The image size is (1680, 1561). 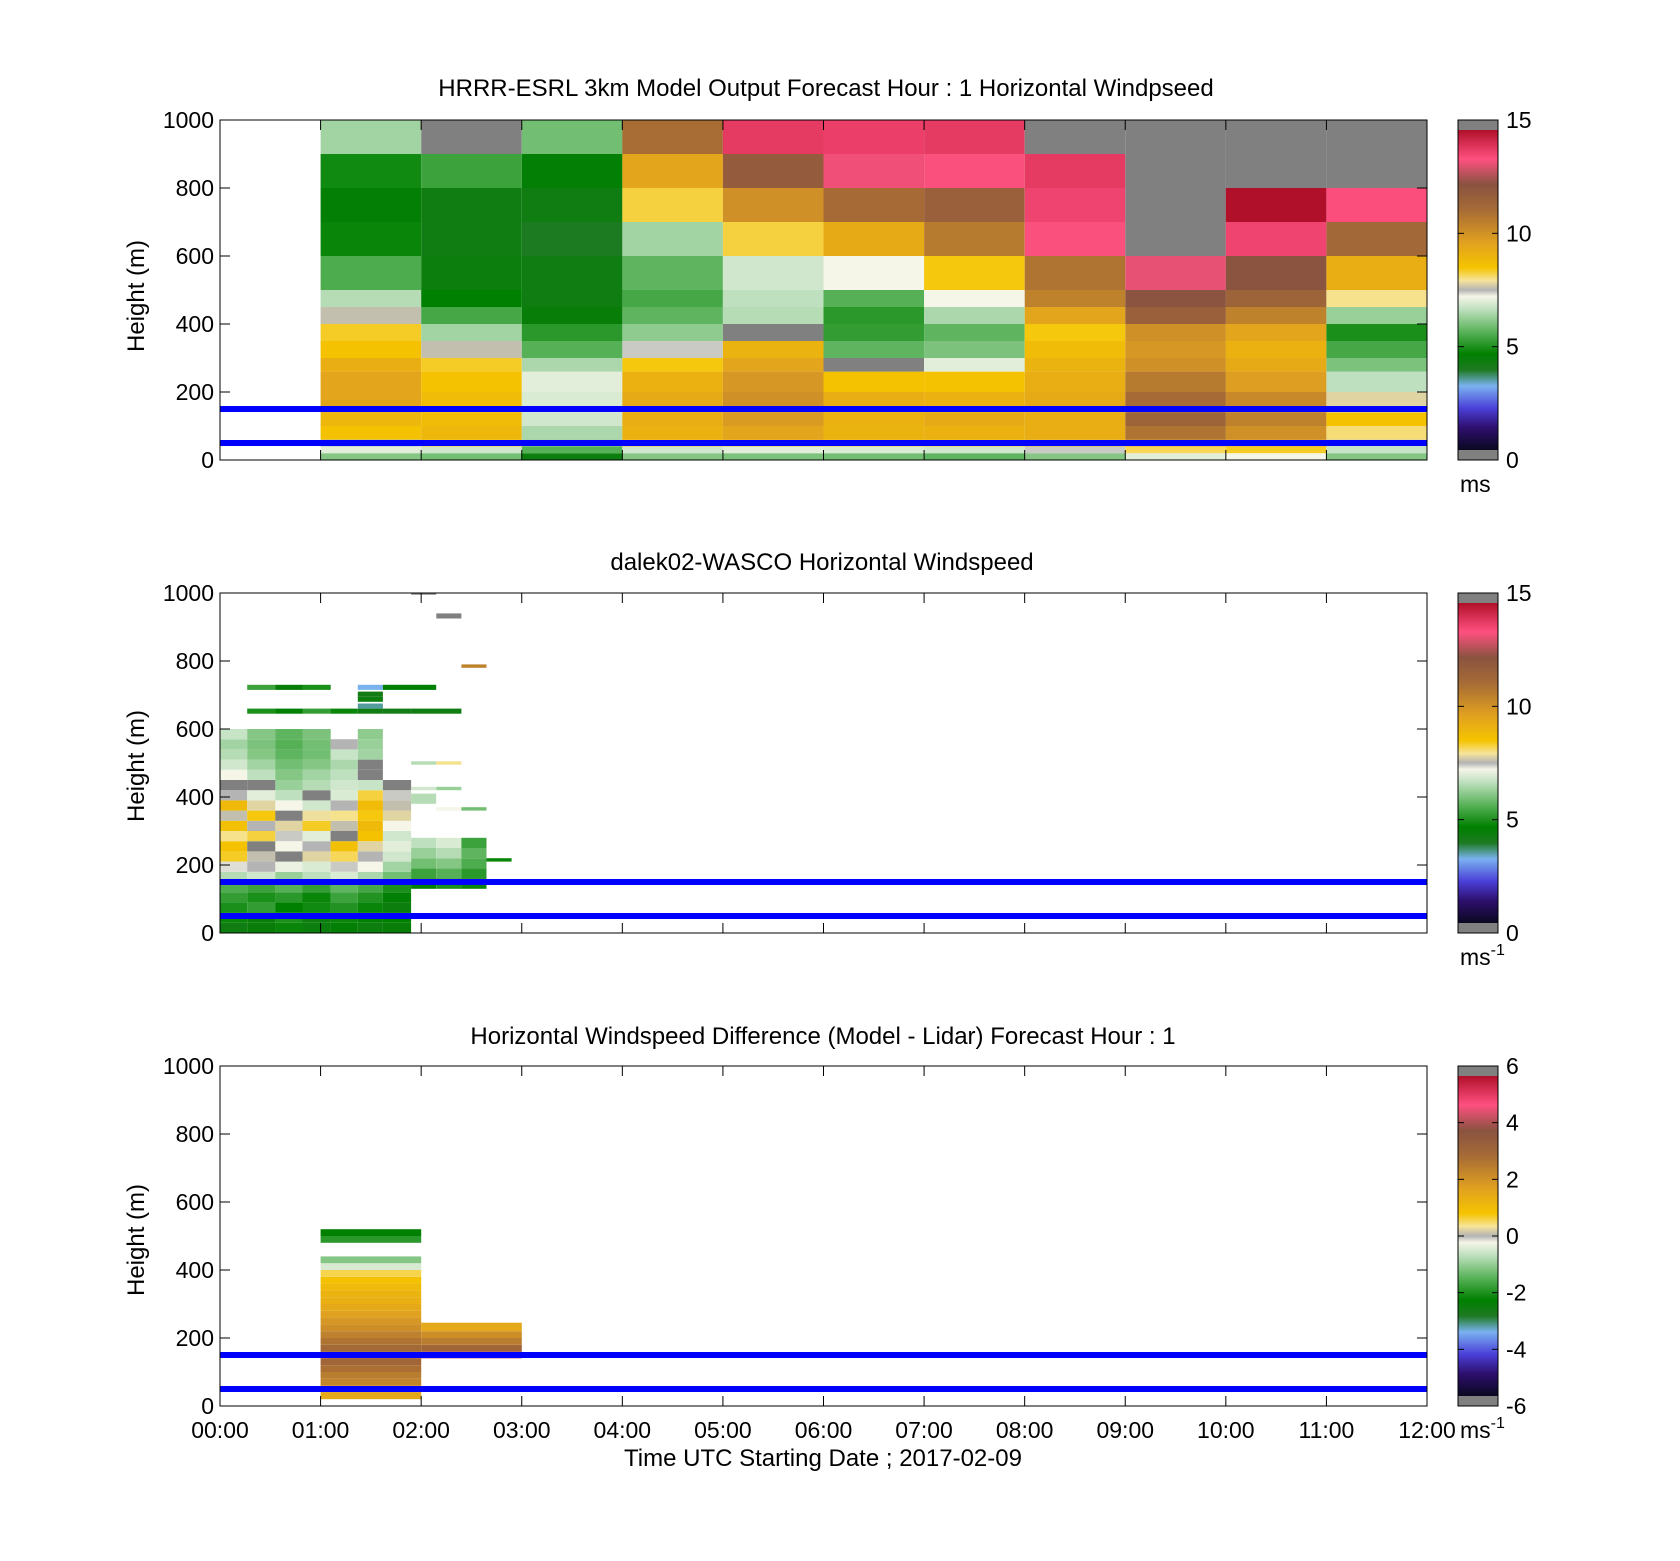 What do you see at coordinates (1512, 1066) in the screenshot?
I see `colorbar-tick-label: 6` at bounding box center [1512, 1066].